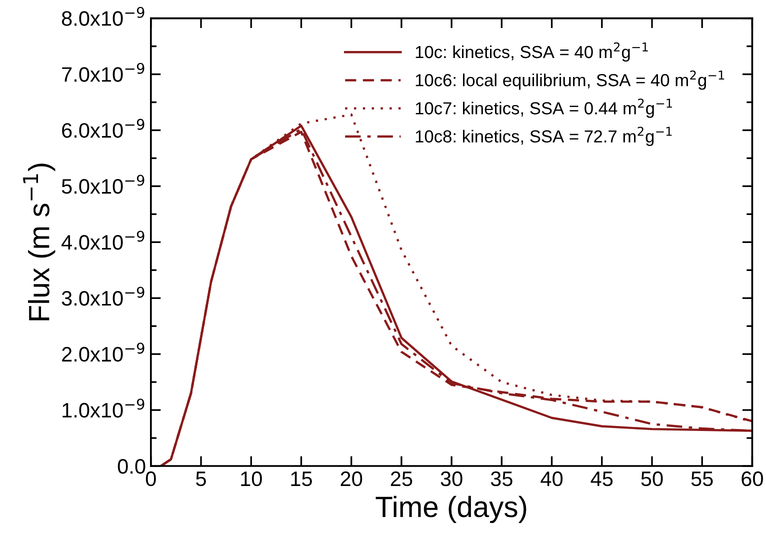 This screenshot has height=546, width=766. What do you see at coordinates (251, 478) in the screenshot?
I see `x-tick-label: 10` at bounding box center [251, 478].